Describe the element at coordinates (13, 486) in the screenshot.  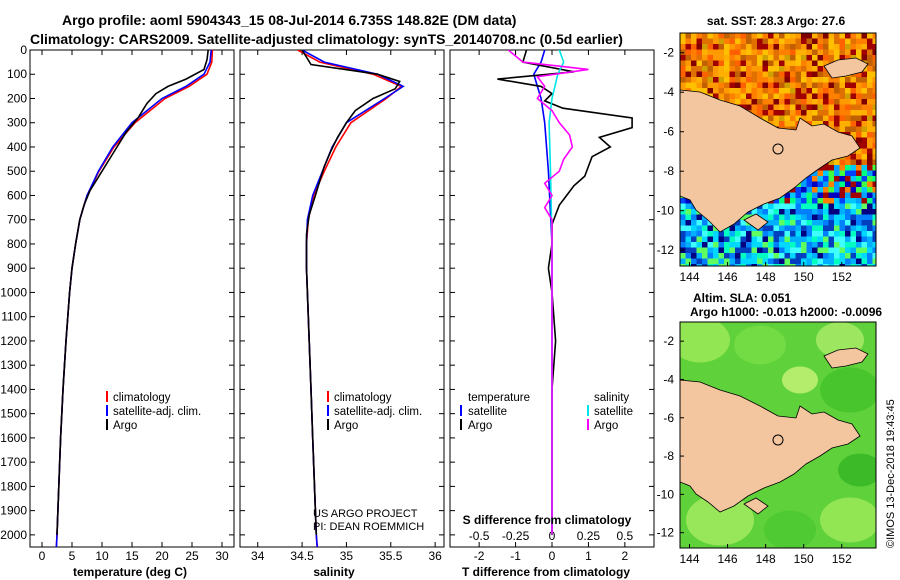
I see `depth-tick-label: 1800` at that location.